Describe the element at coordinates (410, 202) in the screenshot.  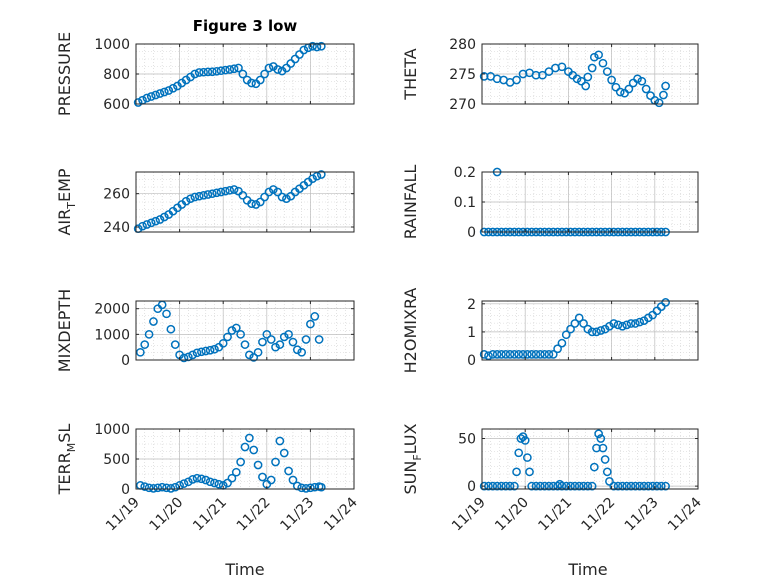
I see `y-axis-label: RAINFALL` at that location.